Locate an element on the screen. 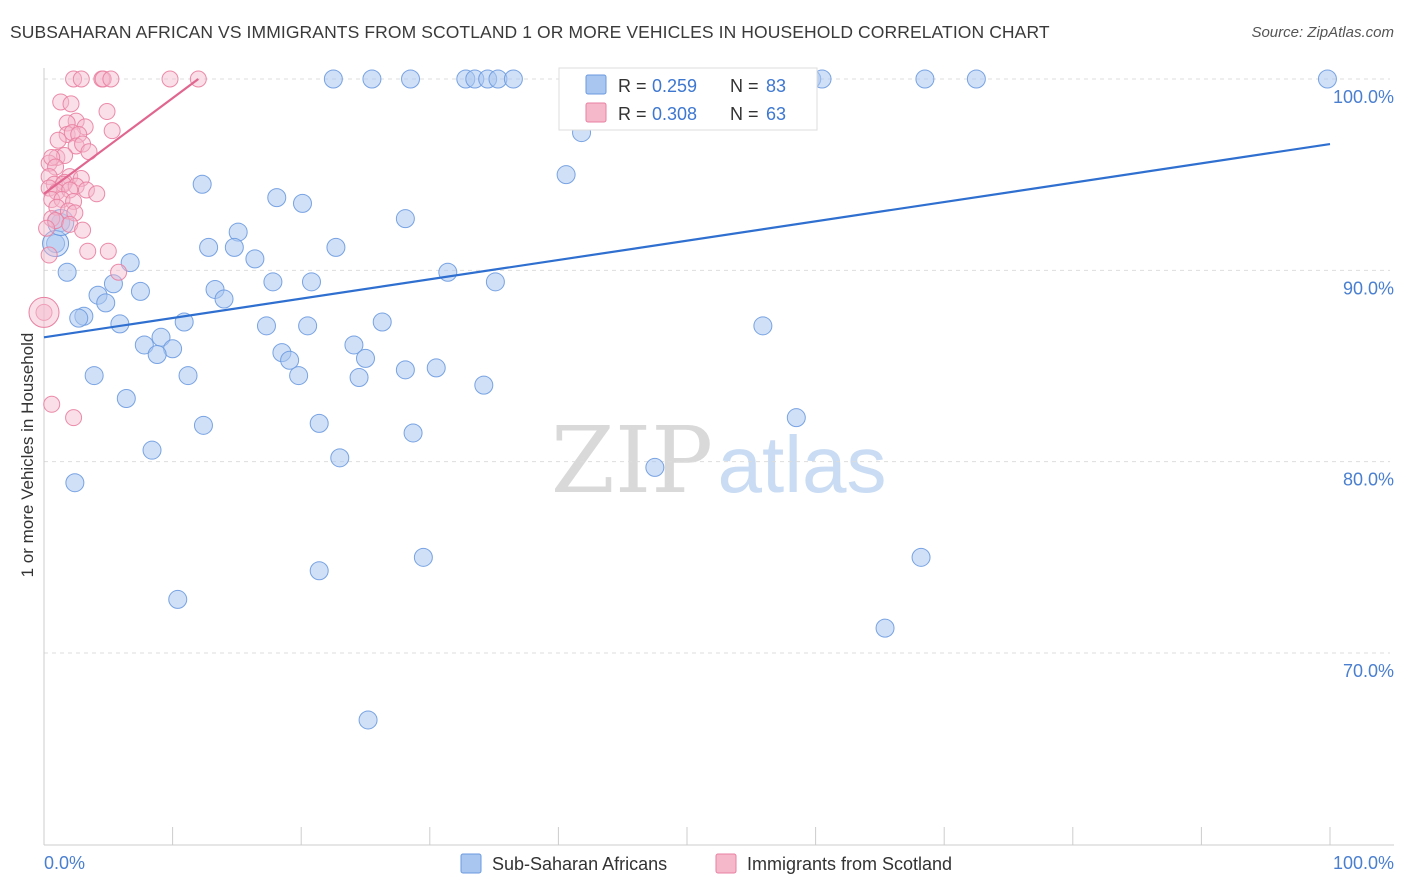 This screenshot has height=892, width=1406. legend-label-scotland: Immigrants from Scotland is located at coordinates (849, 864).